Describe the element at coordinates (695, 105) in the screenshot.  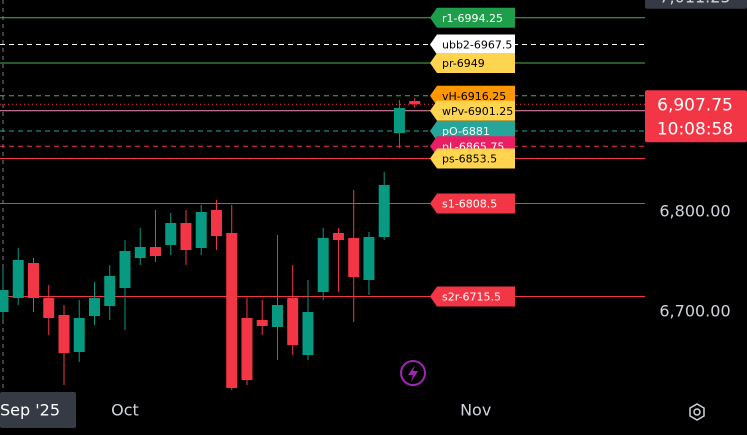
I see `last-price-label: 6,907.75` at that location.